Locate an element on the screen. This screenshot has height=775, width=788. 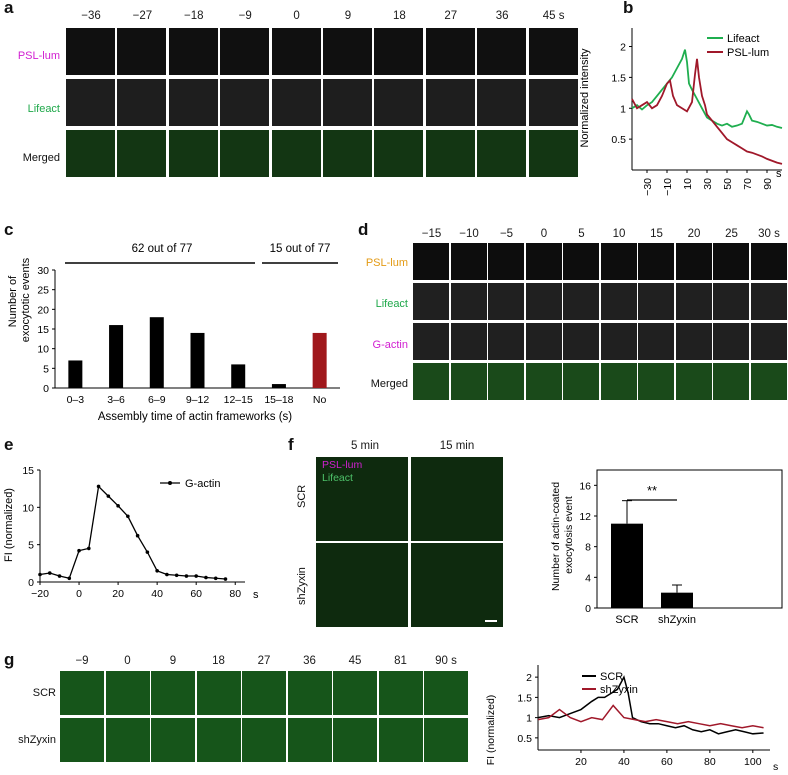
y-tick-label: 8 is located at coordinates (588, 548).